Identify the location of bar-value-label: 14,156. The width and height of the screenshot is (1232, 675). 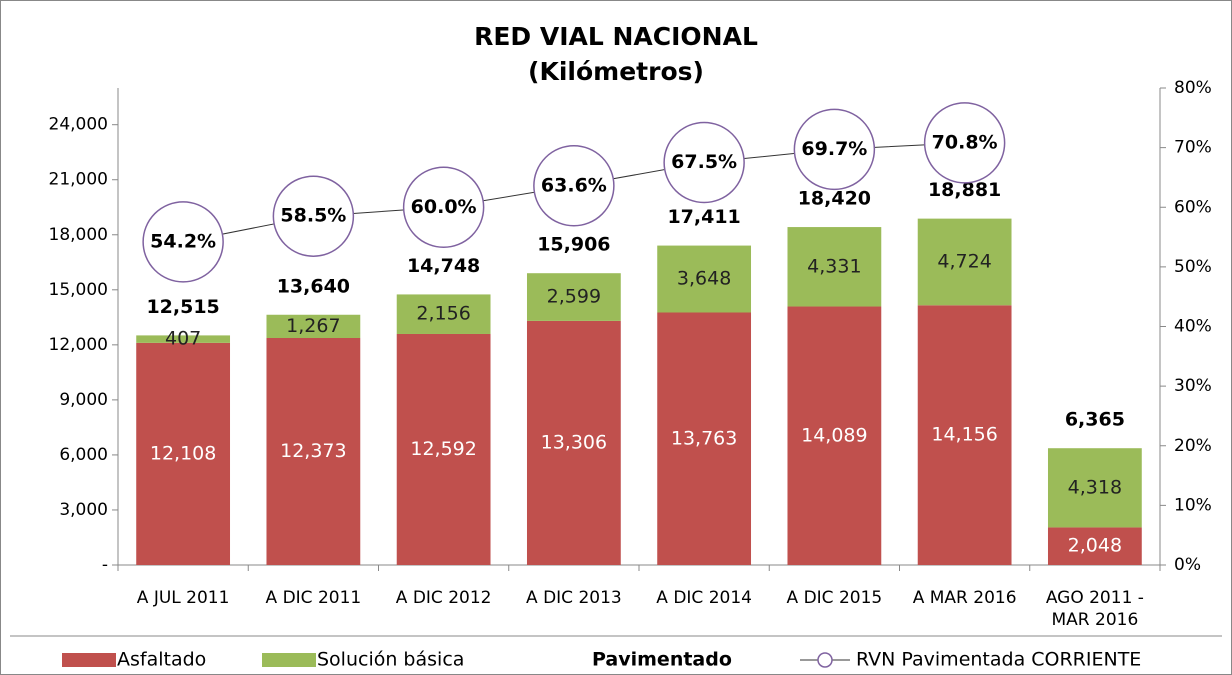
(964, 435).